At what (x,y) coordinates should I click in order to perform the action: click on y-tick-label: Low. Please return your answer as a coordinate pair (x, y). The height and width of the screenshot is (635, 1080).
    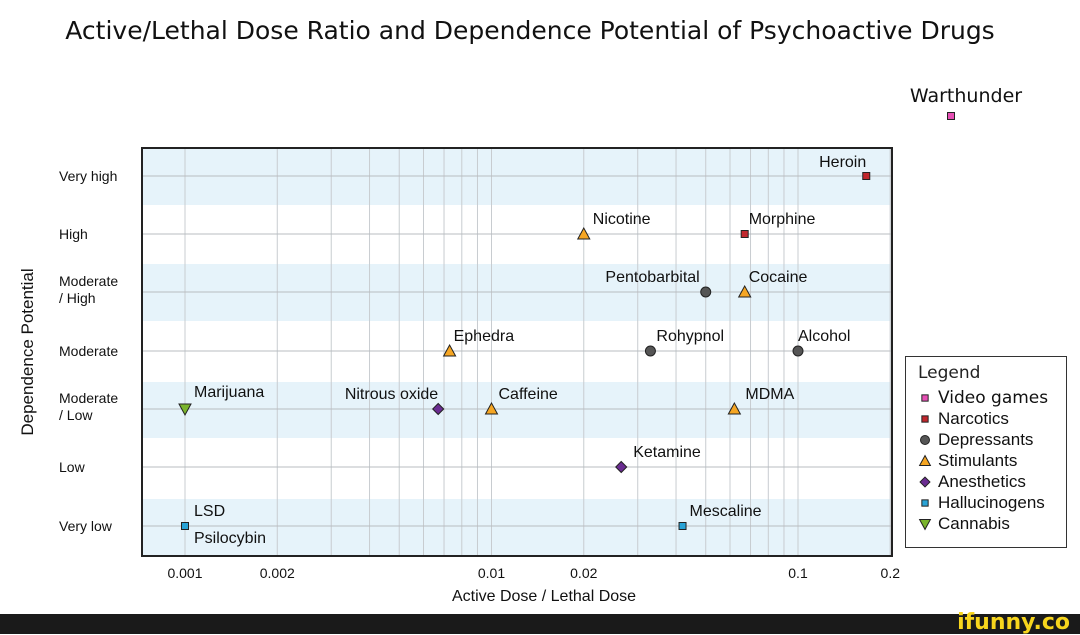
    Looking at the image, I should click on (72, 467).